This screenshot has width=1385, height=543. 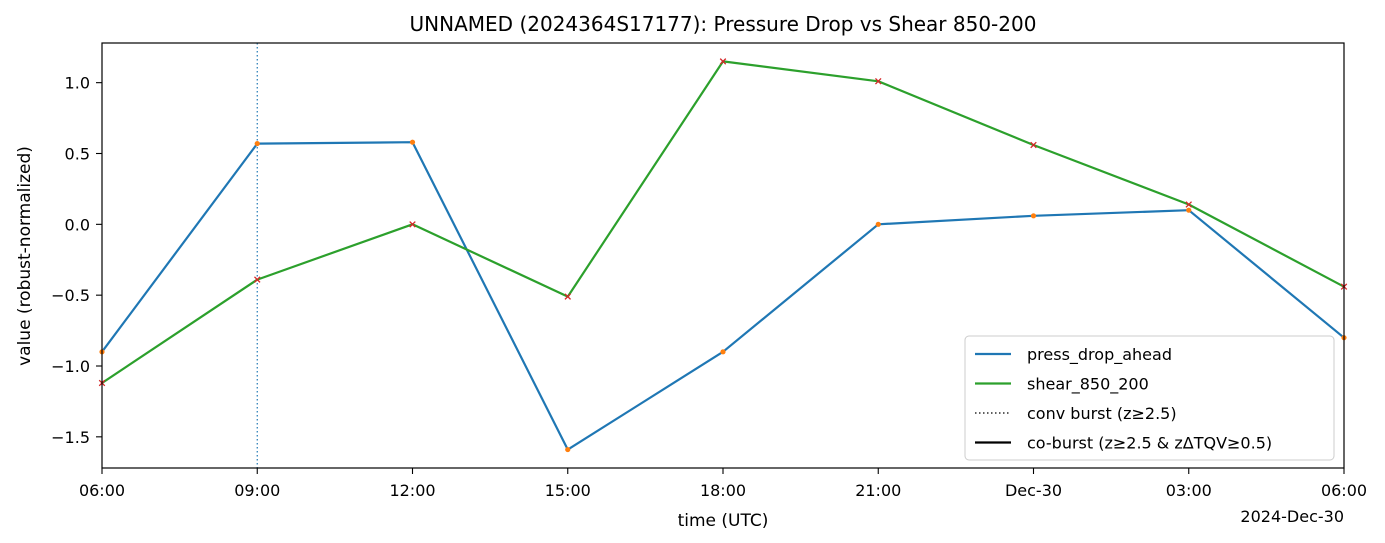 What do you see at coordinates (412, 490) in the screenshot?
I see `x-tick-label: 12:00` at bounding box center [412, 490].